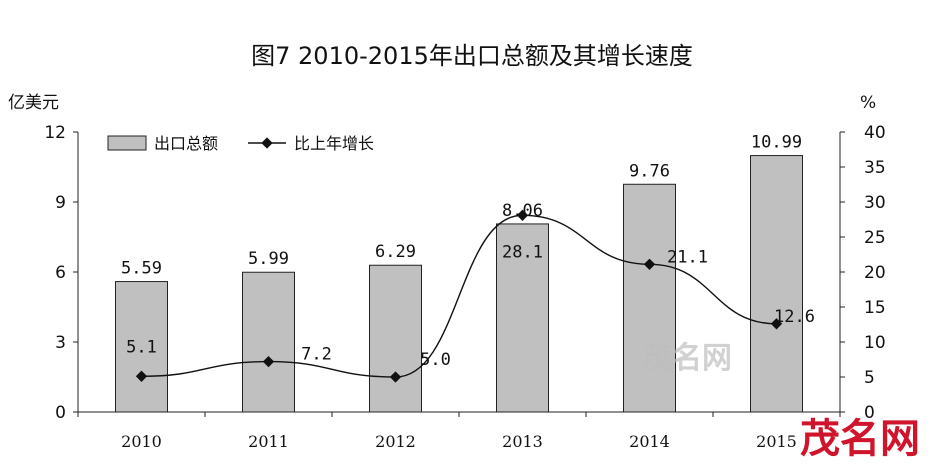 This screenshot has height=466, width=945. I want to click on bar-value-label: 5.99, so click(268, 259).